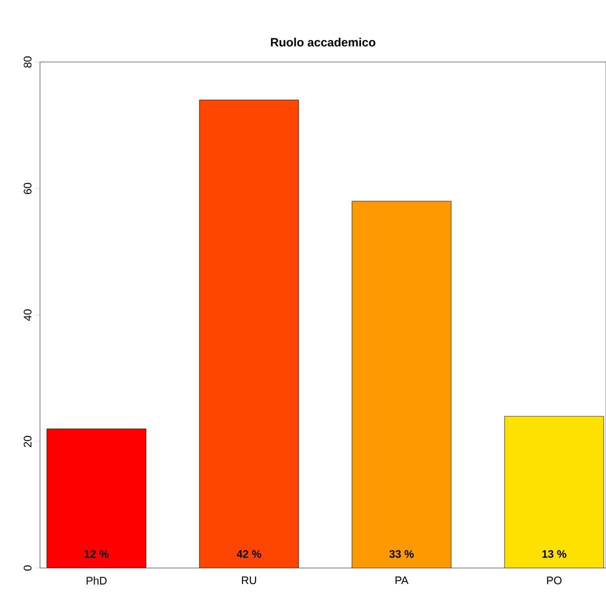 Image resolution: width=606 pixels, height=605 pixels. I want to click on y-tick-label: 40, so click(28, 315).